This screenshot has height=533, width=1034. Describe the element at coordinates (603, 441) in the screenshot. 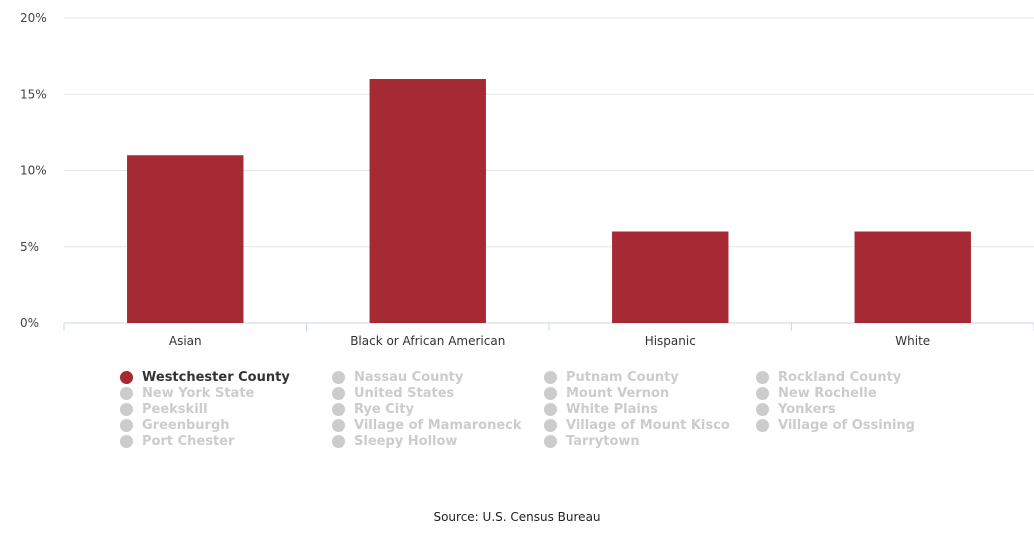

I see `legend-label: Tarrytown` at that location.